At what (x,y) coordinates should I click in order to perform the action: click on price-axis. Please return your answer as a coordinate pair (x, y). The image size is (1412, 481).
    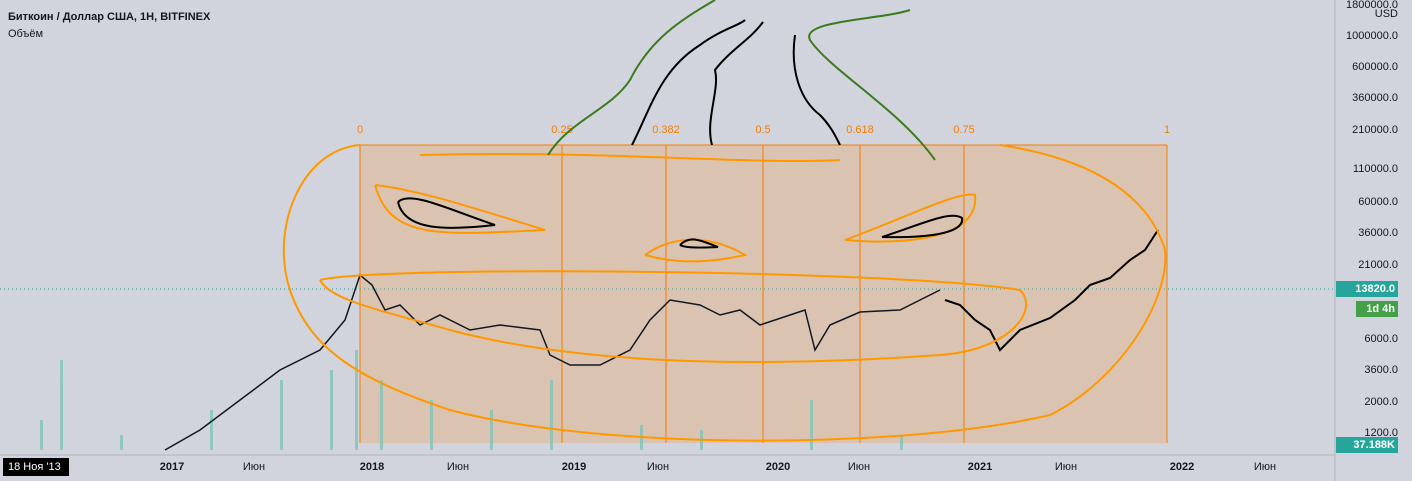
    Looking at the image, I should click on (1373, 240).